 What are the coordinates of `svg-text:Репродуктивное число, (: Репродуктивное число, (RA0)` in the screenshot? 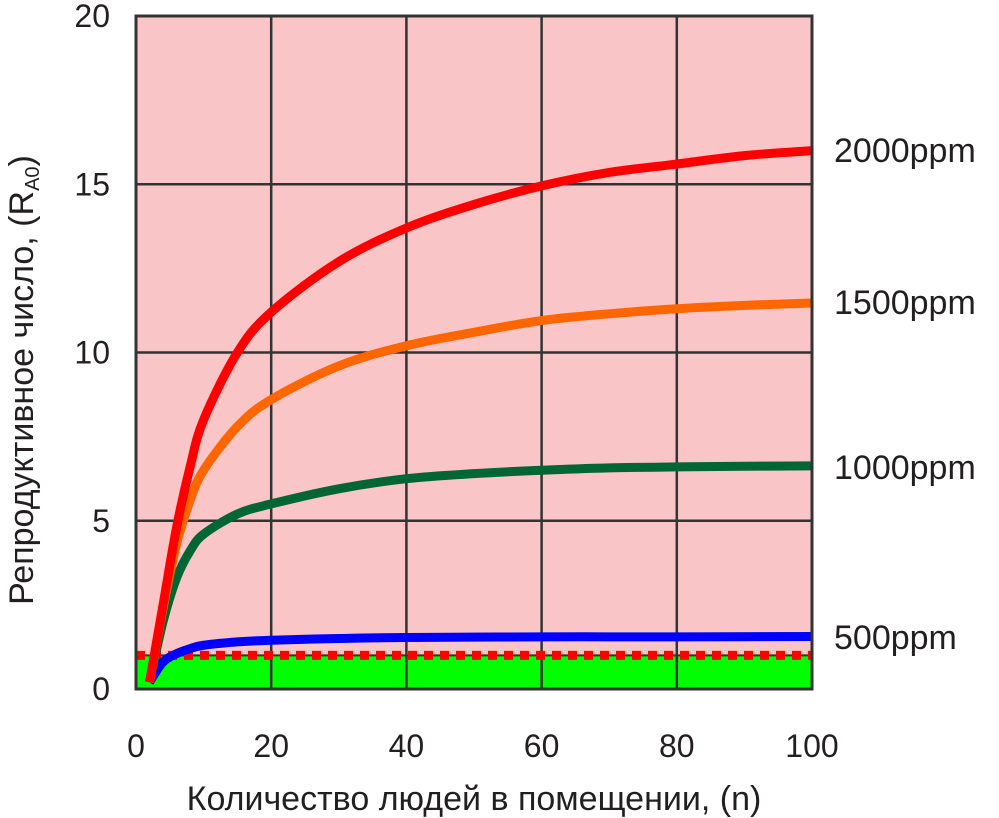 It's located at (23, 380).